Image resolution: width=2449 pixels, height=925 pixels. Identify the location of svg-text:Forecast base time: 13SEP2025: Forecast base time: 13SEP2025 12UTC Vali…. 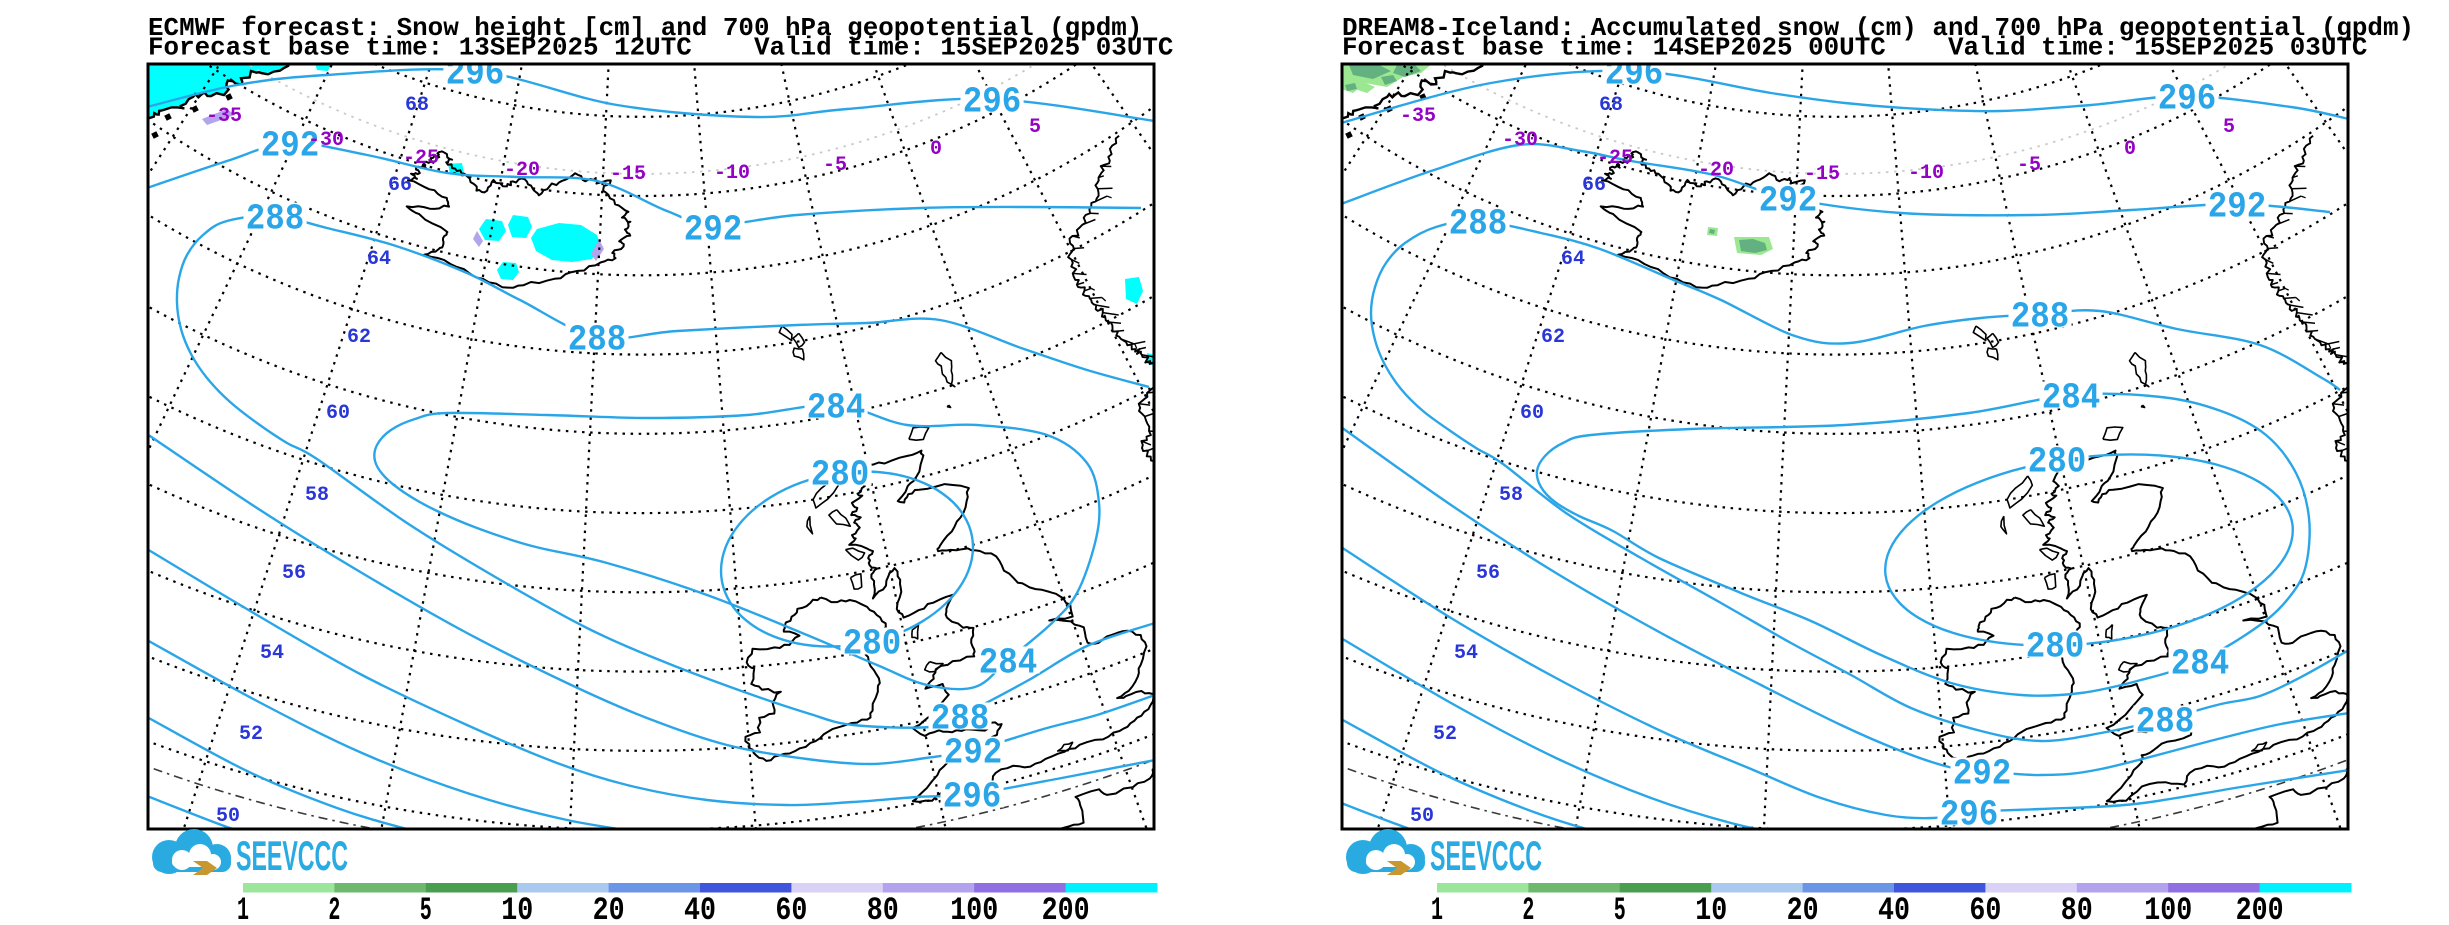
(660, 48).